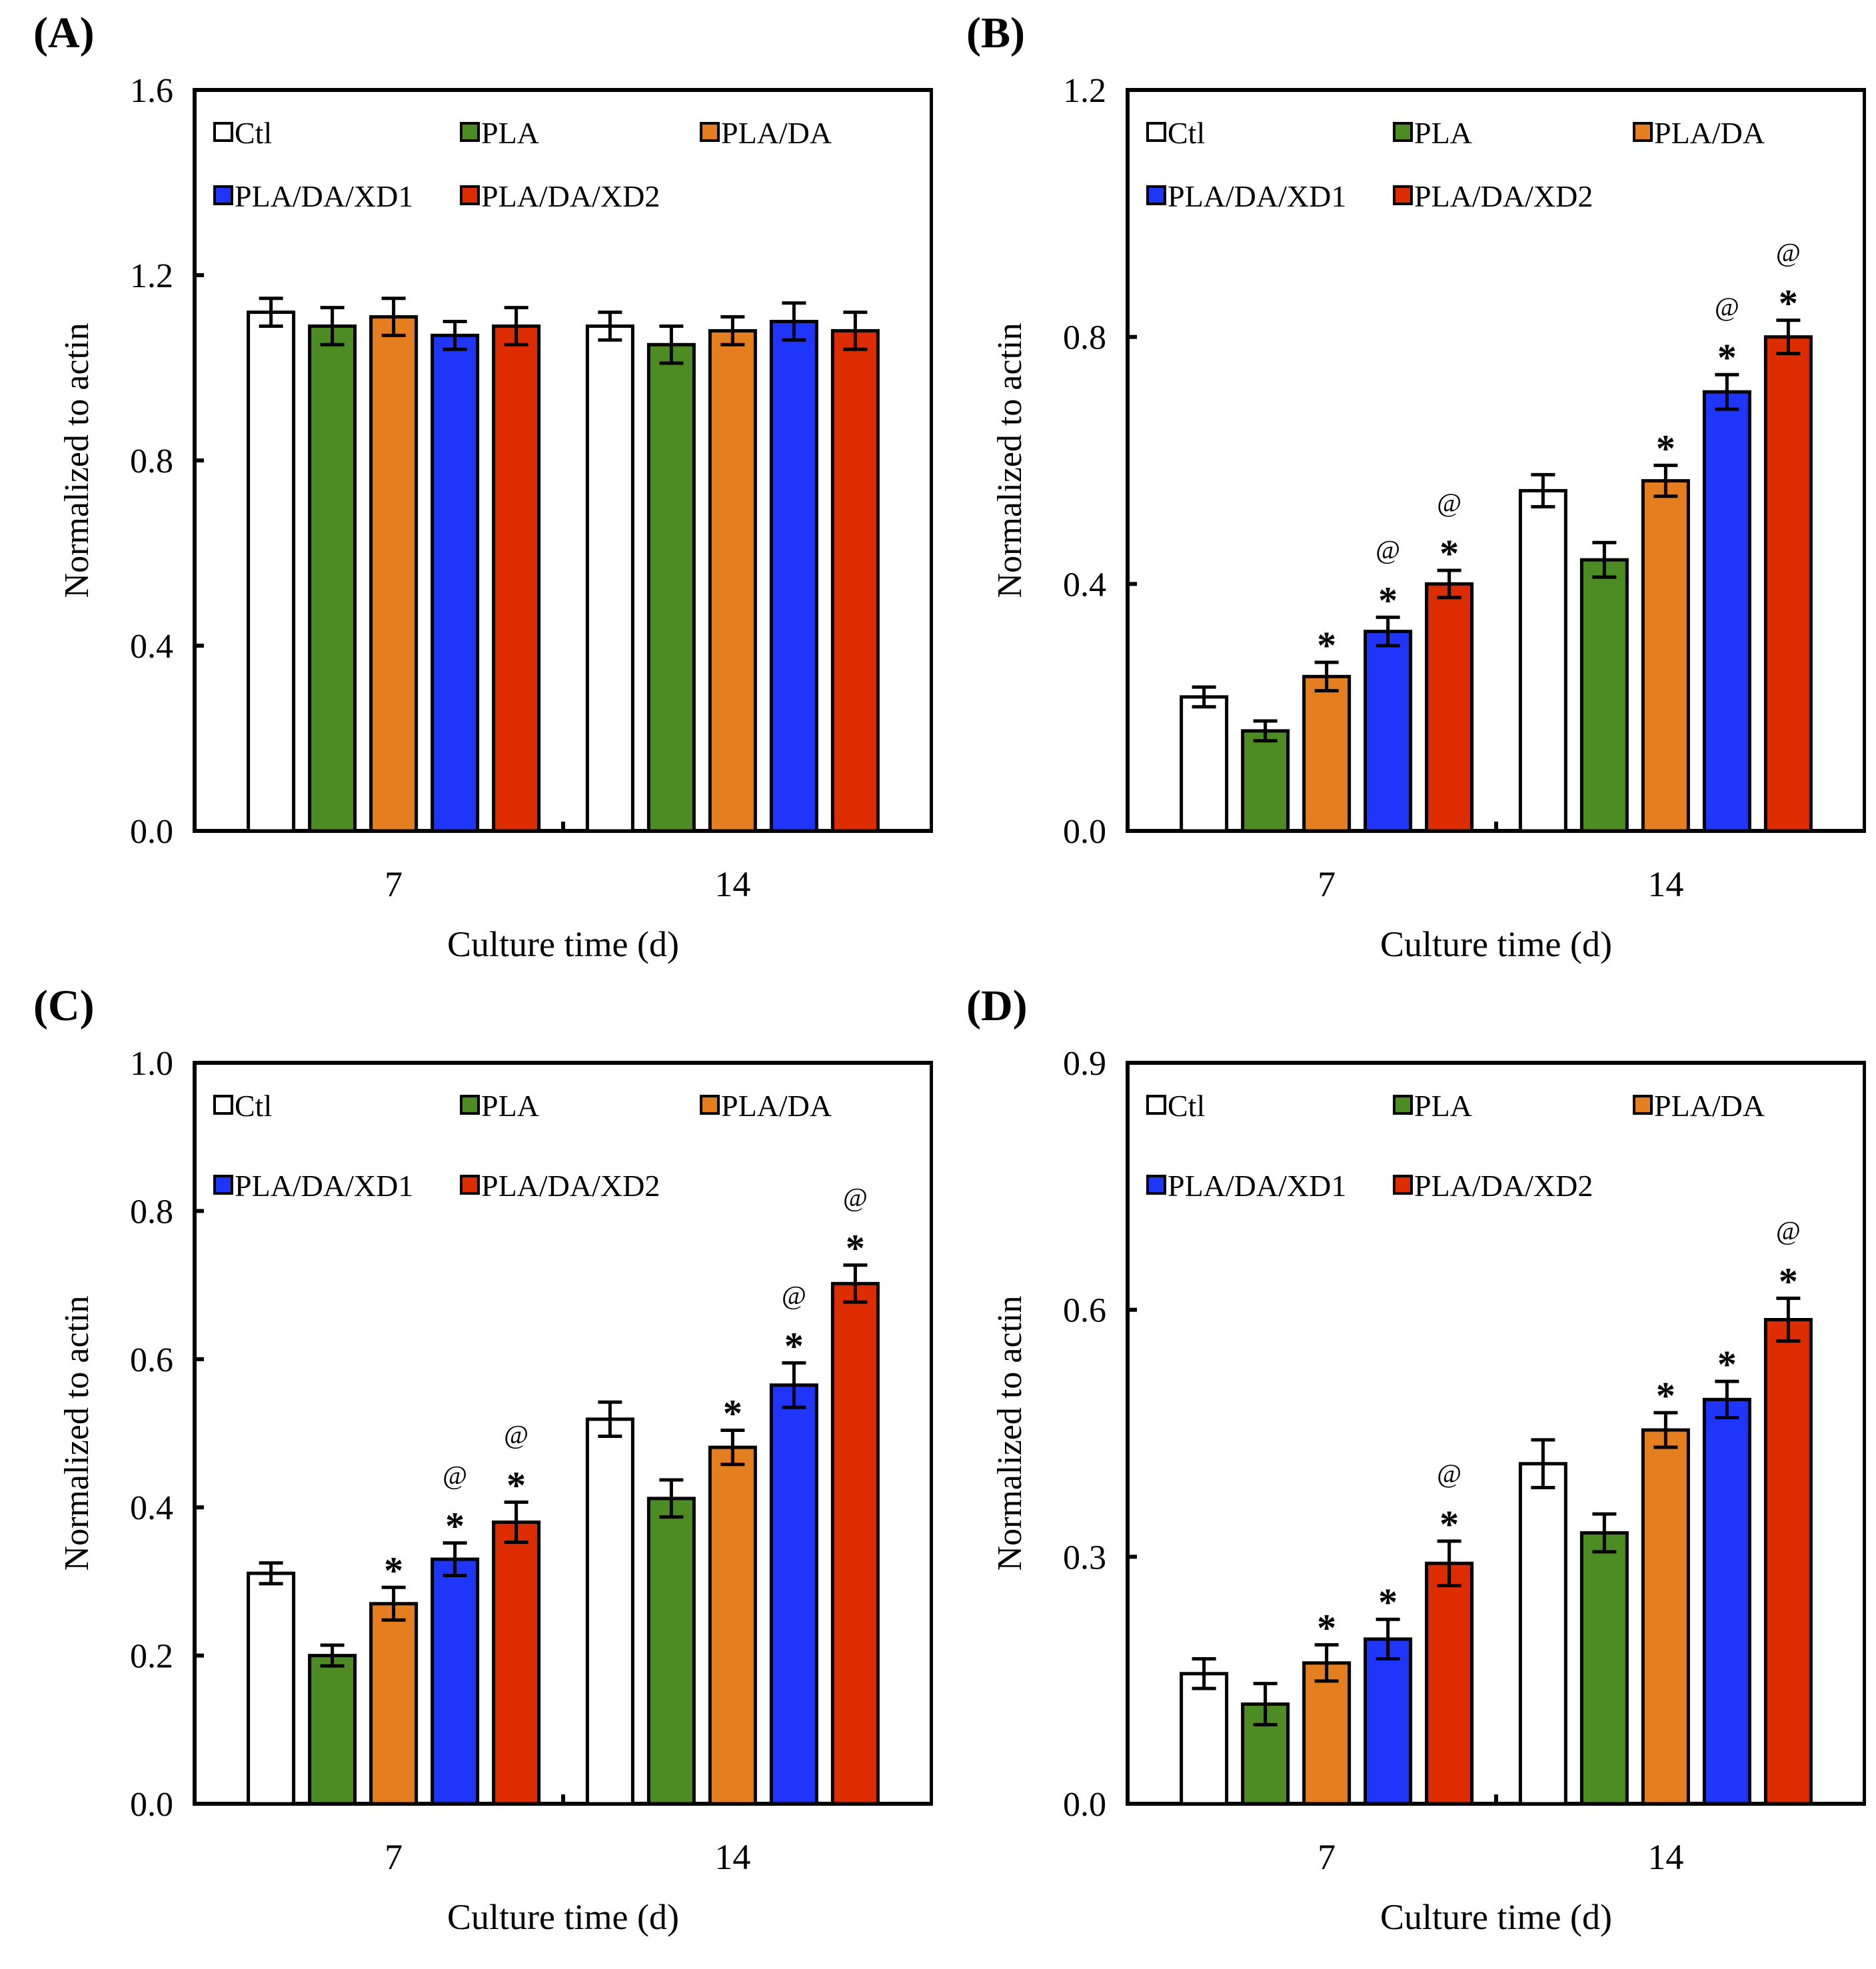  Describe the element at coordinates (152, 91) in the screenshot. I see `y-tick-label: 1.6` at that location.